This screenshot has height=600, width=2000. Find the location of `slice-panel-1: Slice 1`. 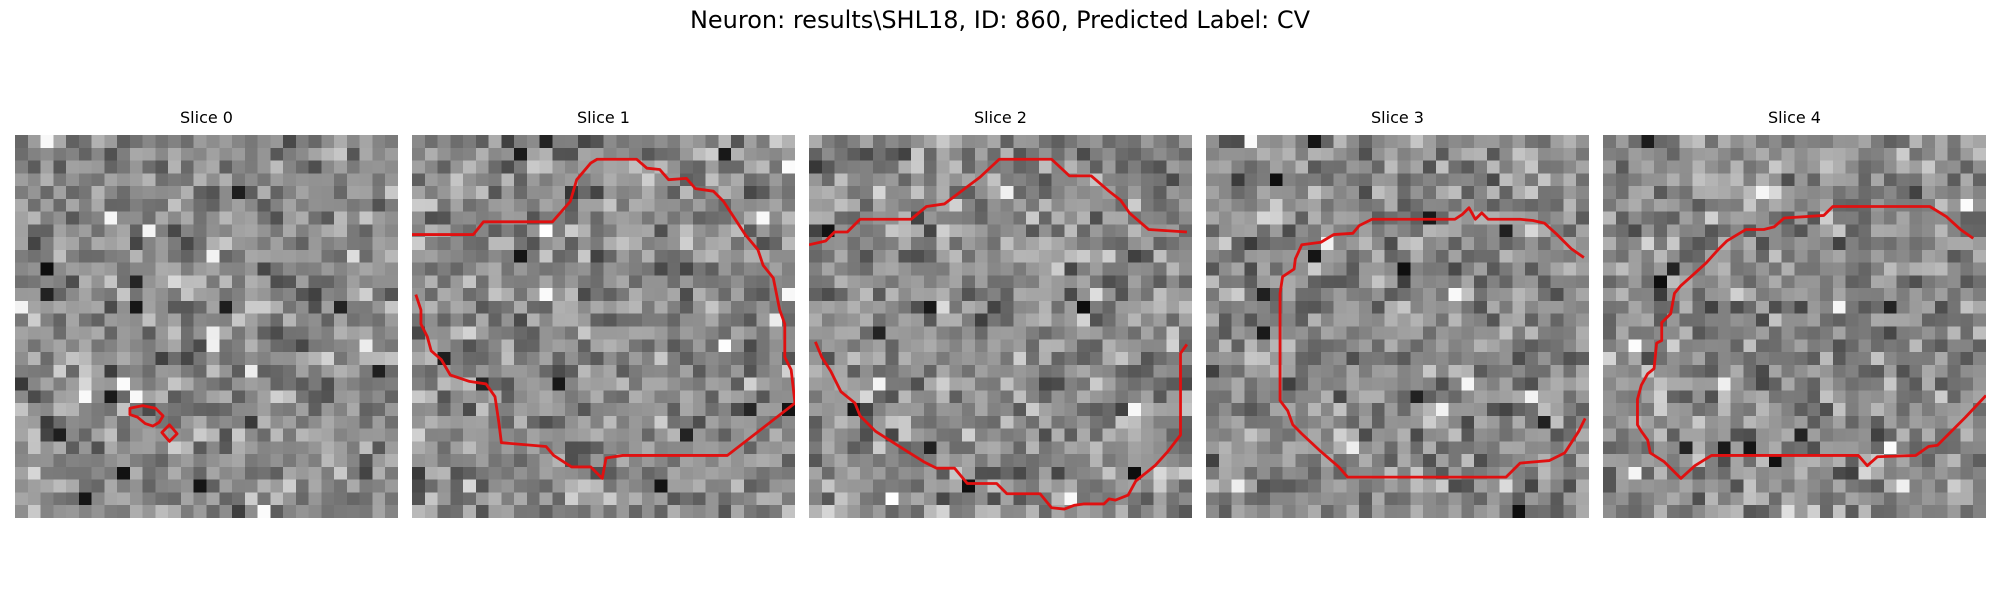

slice-panel-1: Slice 1 is located at coordinates (603, 313).